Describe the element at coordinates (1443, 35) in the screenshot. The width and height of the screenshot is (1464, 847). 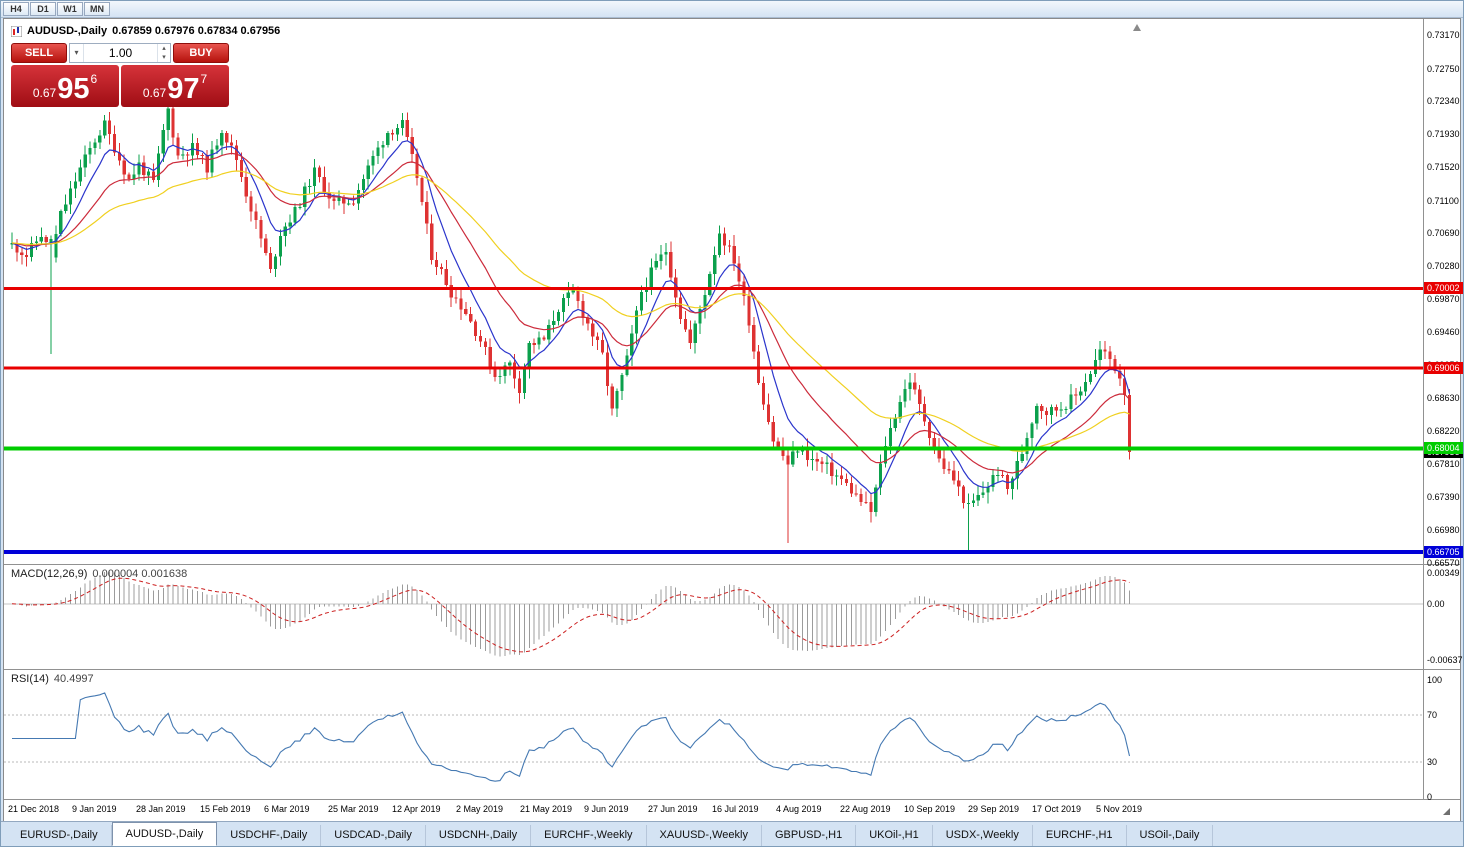
I see `price-tick: 0.73170` at that location.